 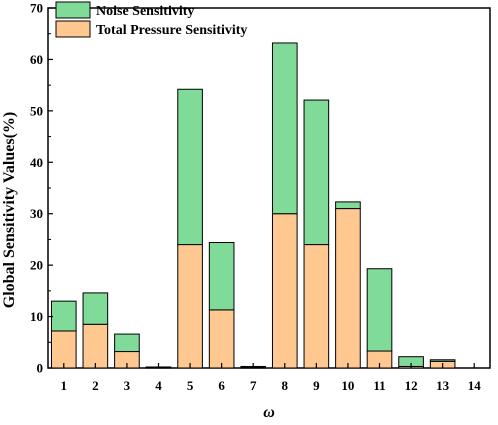 What do you see at coordinates (9, 210) in the screenshot?
I see `y-axis-title: Global Sensitivity Values(%)` at bounding box center [9, 210].